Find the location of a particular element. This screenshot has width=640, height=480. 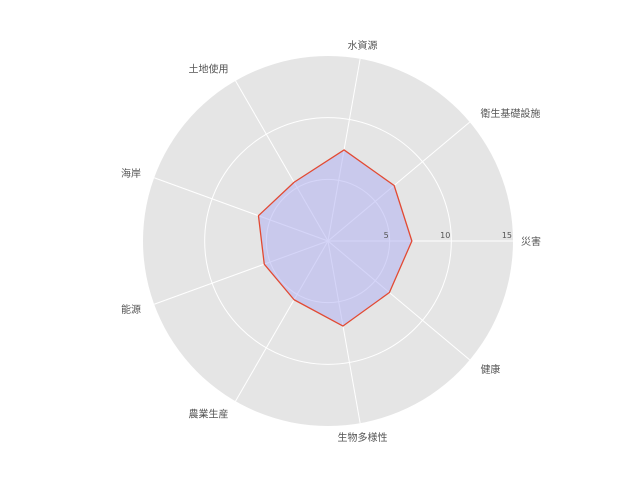

category-label: 能源 is located at coordinates (131, 309).